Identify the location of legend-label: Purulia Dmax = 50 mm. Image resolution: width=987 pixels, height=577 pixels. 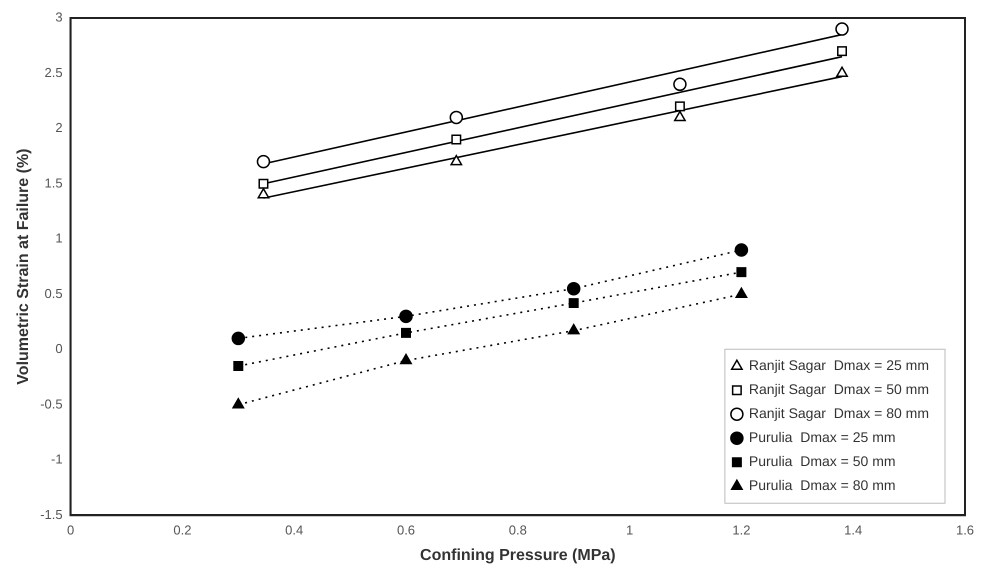
(822, 461).